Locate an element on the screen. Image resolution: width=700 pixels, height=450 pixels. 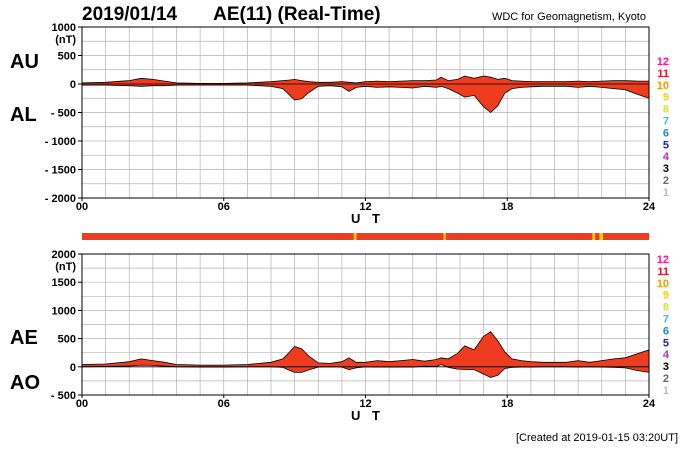
au-al-area is located at coordinates (365, 94).